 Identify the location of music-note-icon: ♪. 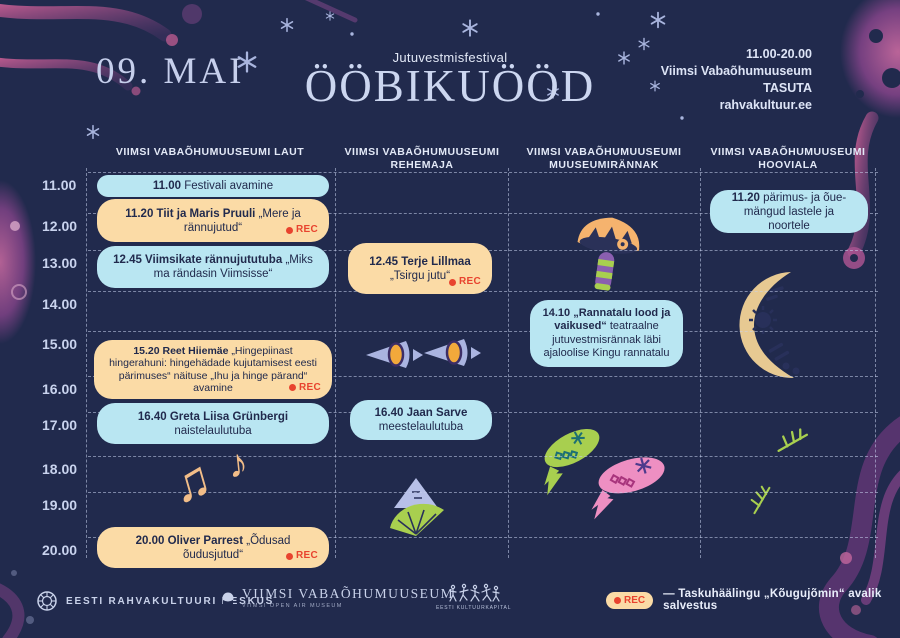
(238, 464).